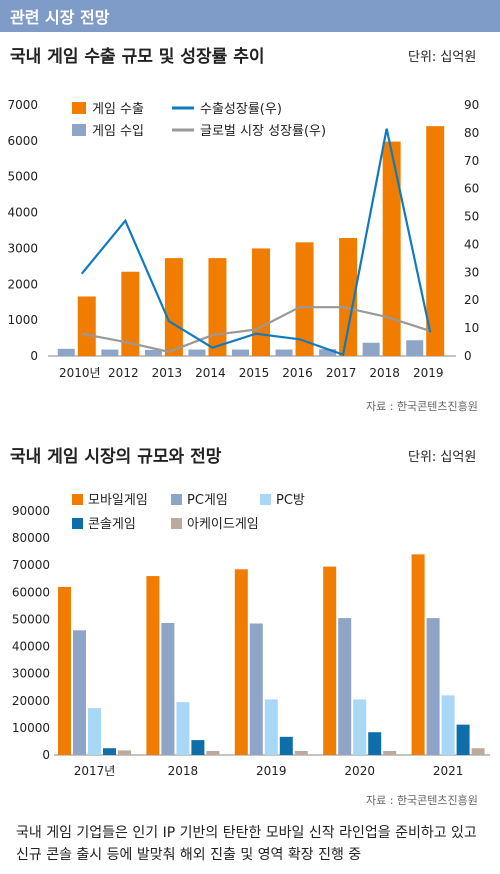 This screenshot has width=500, height=874. I want to click on y-tick-label: 50000, so click(31, 619).